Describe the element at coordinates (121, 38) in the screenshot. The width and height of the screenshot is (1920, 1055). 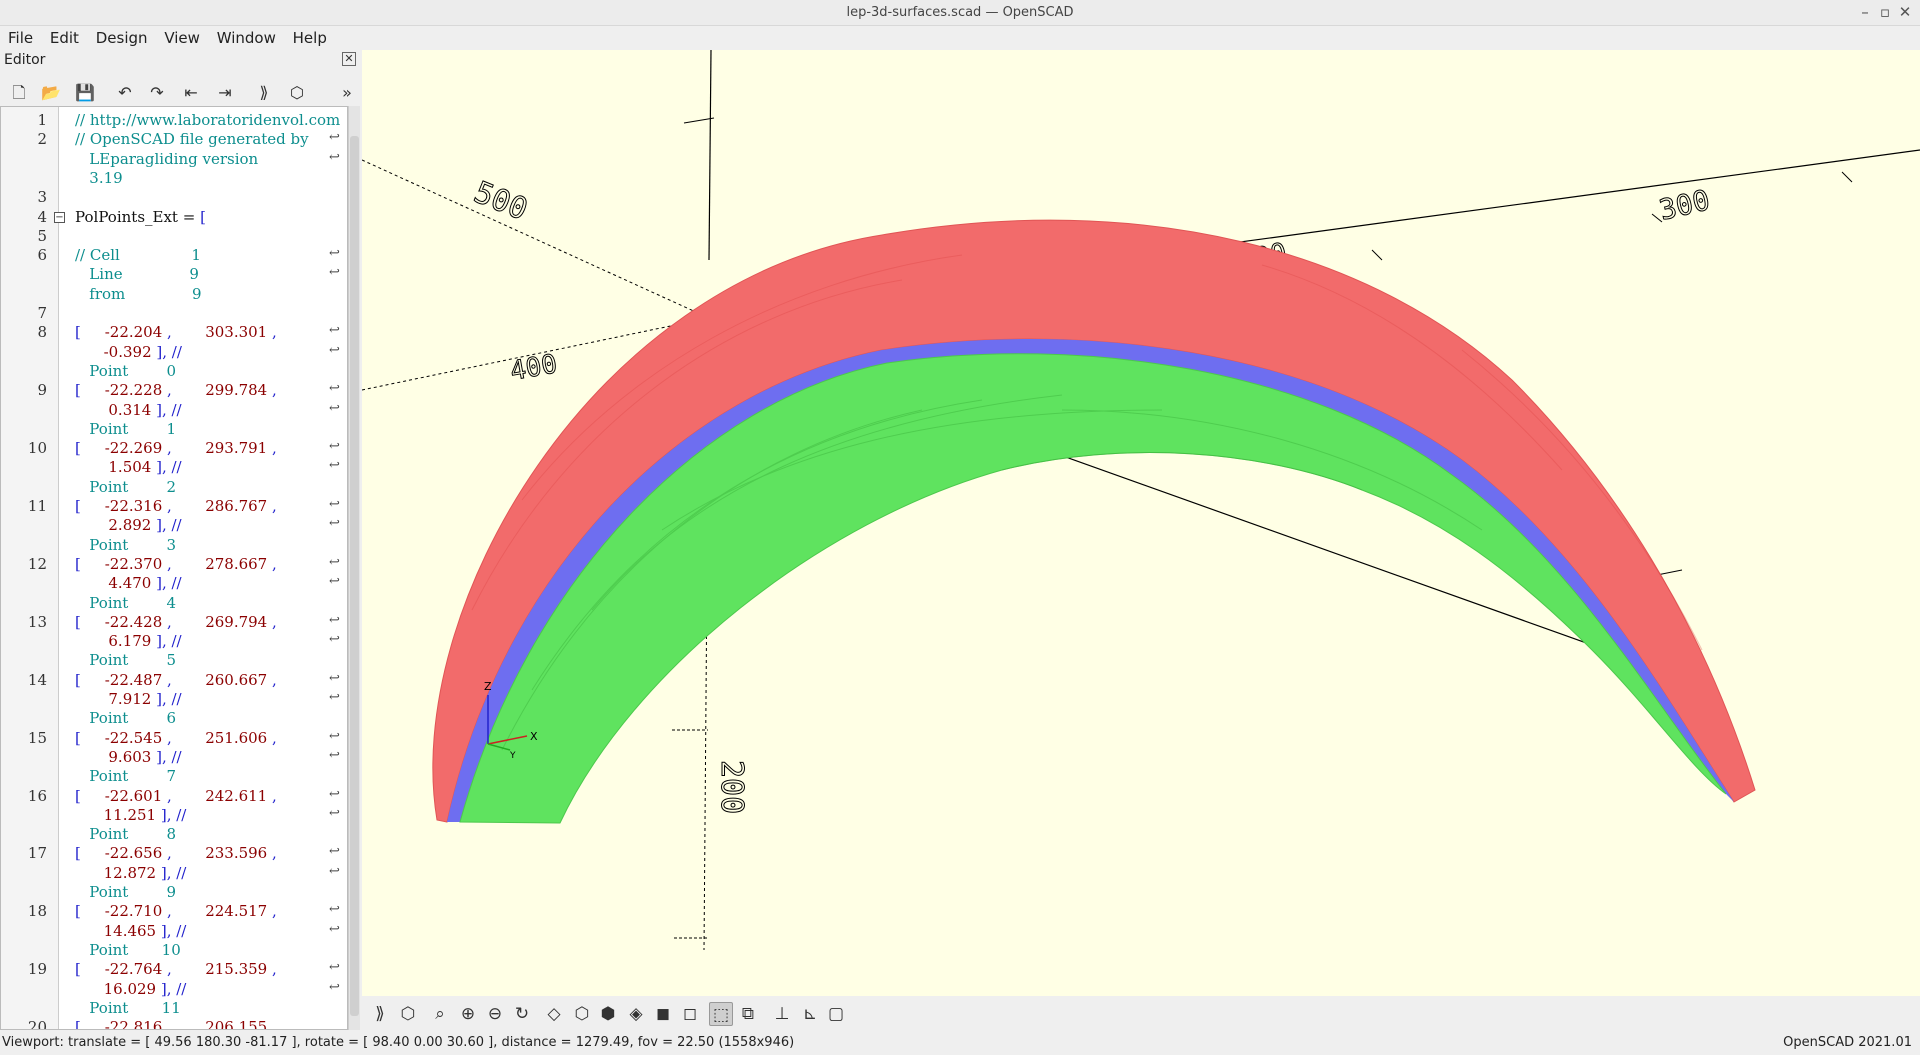
I see `menu-design: Design` at that location.